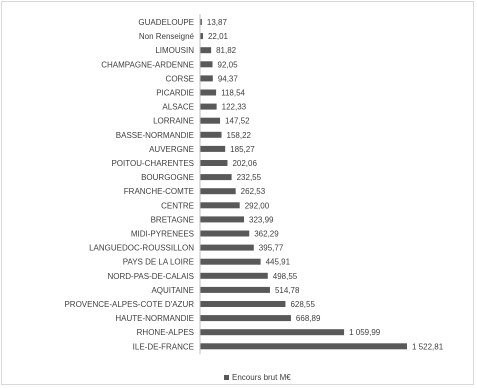 This screenshot has width=477, height=388. Describe the element at coordinates (174, 50) in the screenshot. I see `category-label: LIMOUSIN` at that location.